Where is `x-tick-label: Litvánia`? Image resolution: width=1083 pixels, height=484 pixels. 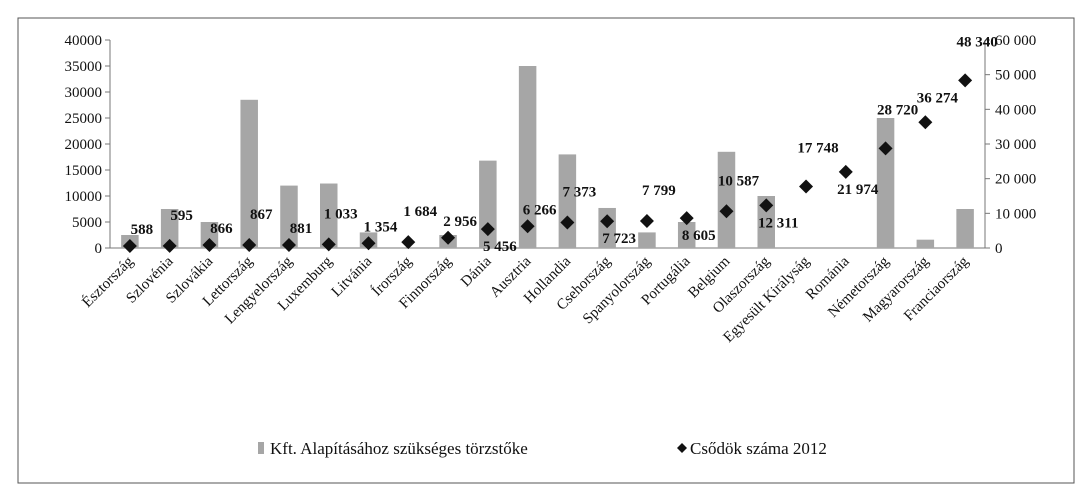 x-tick-label: Litvánia is located at coordinates (352, 276).